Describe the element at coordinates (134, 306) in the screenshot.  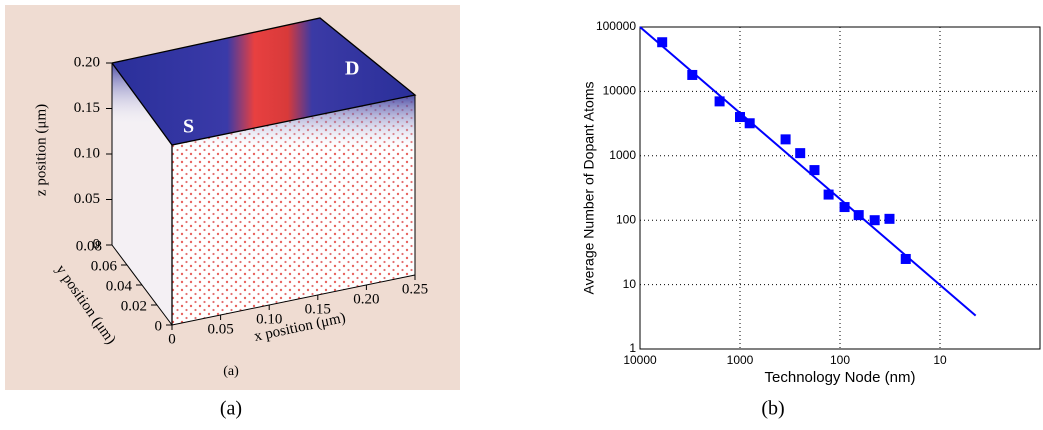
I see `y-tick-label: 0.02` at that location.